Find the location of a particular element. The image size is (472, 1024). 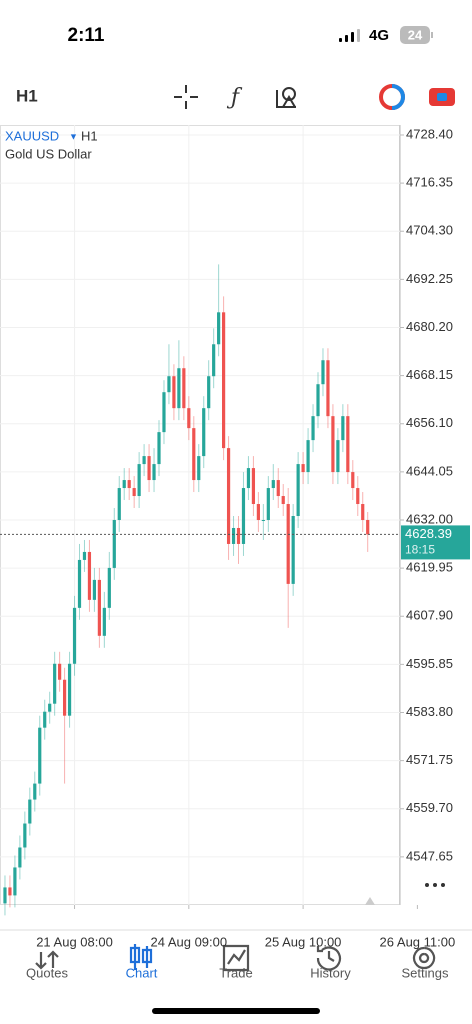

x-tick-label: 26 Aug 11:00 is located at coordinates (418, 941).